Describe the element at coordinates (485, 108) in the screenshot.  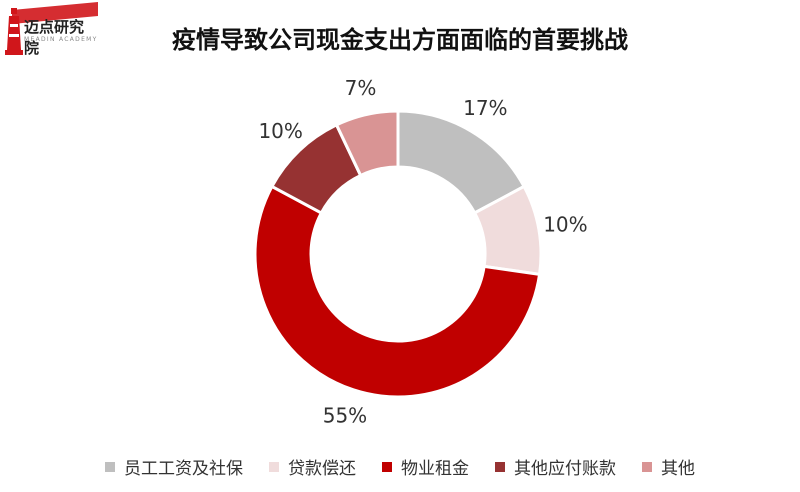
I see `data-label: 17%` at that location.